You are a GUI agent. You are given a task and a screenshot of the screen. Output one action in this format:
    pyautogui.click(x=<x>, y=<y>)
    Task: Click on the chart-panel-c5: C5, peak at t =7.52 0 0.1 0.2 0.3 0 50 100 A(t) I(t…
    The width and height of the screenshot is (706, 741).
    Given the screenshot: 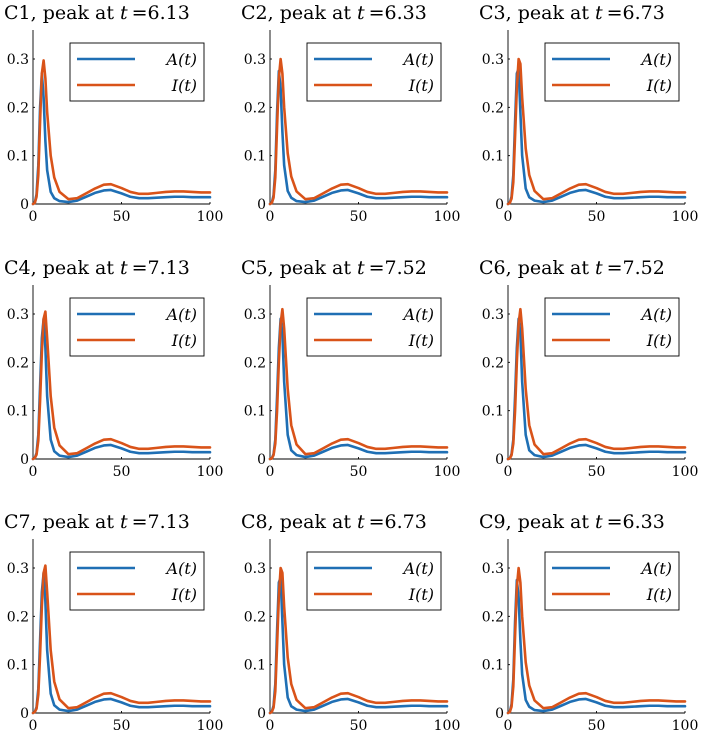 What is the action you would take?
    pyautogui.click(x=350, y=368)
    